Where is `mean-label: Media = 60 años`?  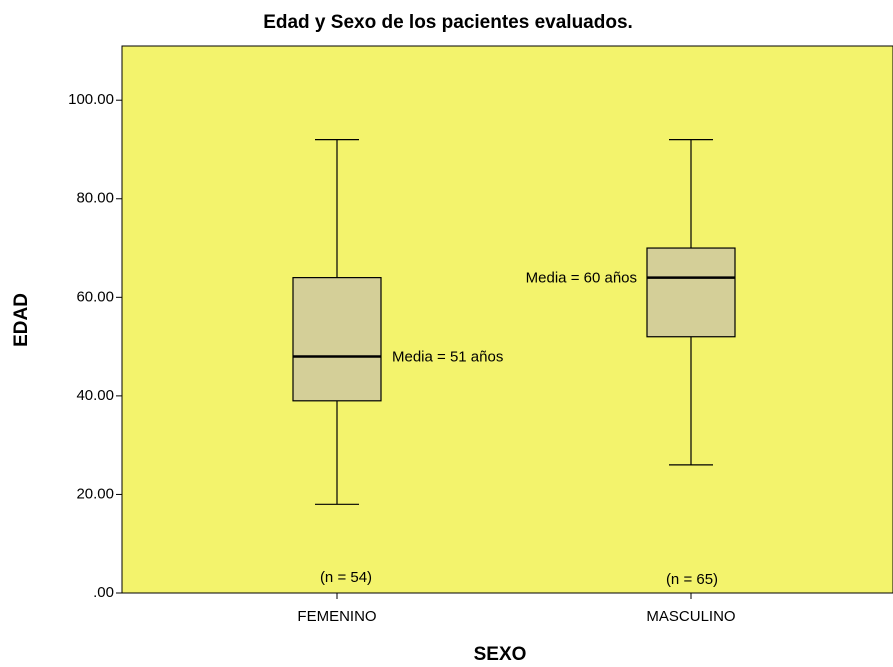 mean-label: Media = 60 años is located at coordinates (581, 278).